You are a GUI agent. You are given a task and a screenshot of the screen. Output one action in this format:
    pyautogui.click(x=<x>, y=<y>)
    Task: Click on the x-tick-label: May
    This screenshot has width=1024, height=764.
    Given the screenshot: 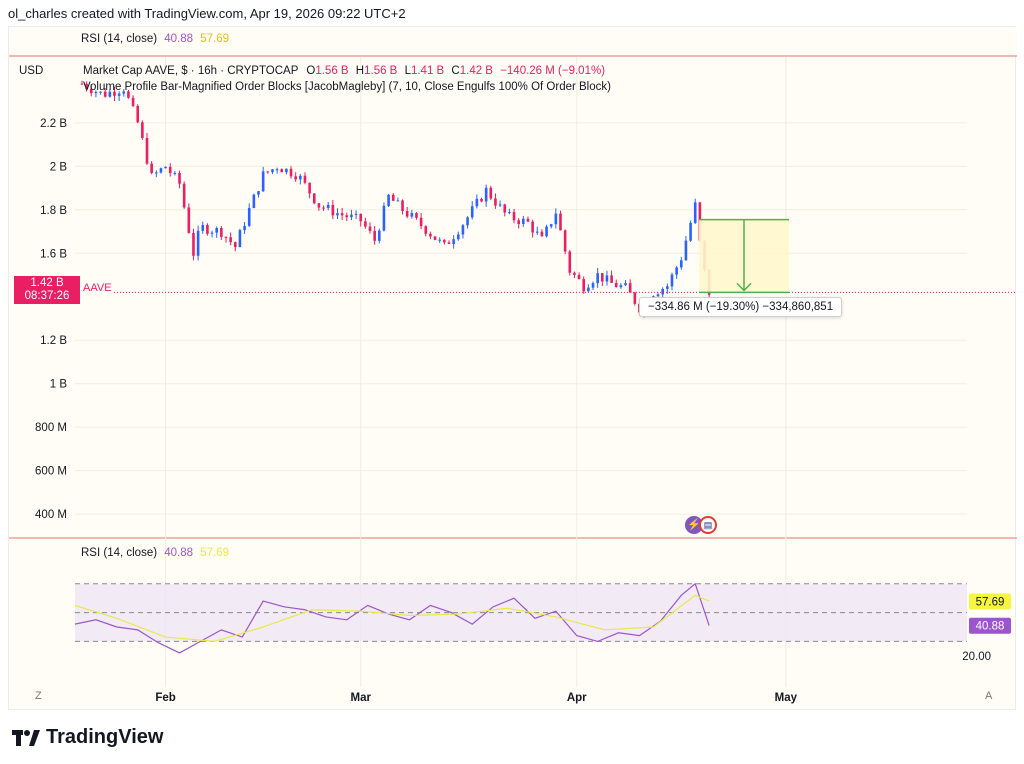 What is the action you would take?
    pyautogui.click(x=786, y=698)
    